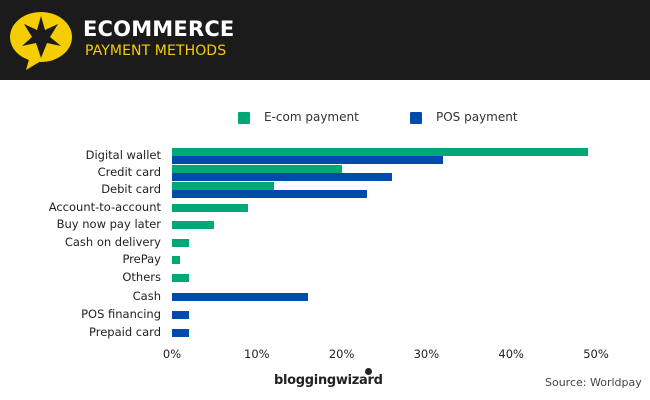 The image size is (650, 400). What do you see at coordinates (129, 172) in the screenshot?
I see `category-label: Credit card` at bounding box center [129, 172].